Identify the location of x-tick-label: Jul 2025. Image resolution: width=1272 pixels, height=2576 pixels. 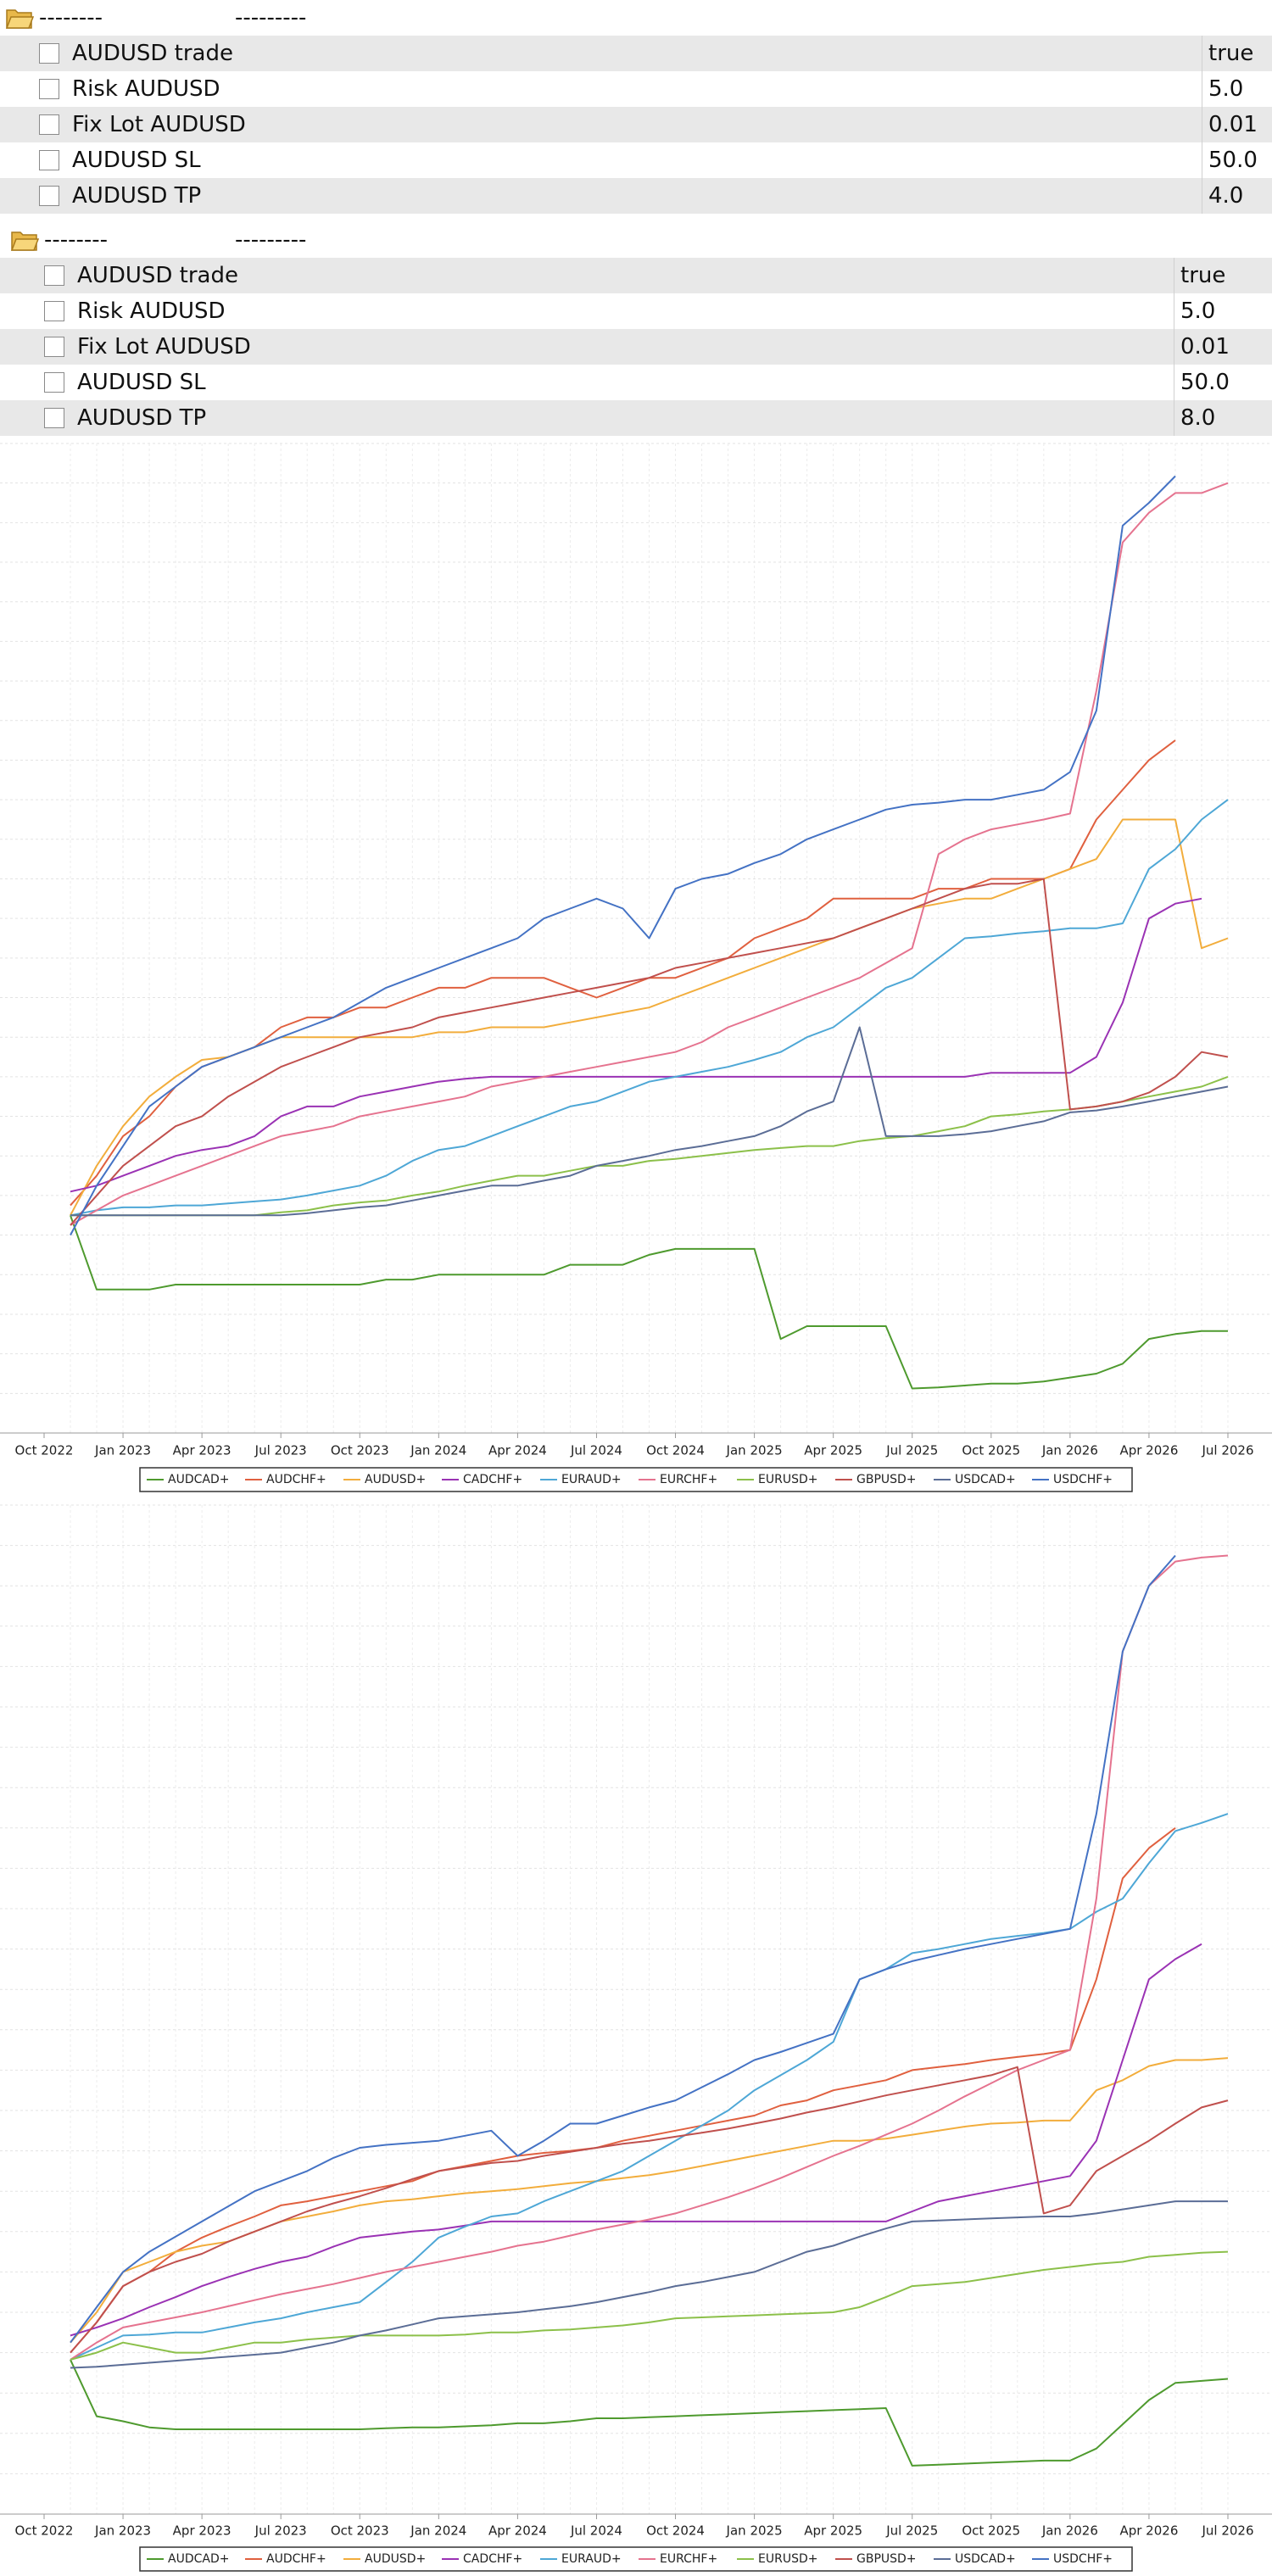
(912, 1450).